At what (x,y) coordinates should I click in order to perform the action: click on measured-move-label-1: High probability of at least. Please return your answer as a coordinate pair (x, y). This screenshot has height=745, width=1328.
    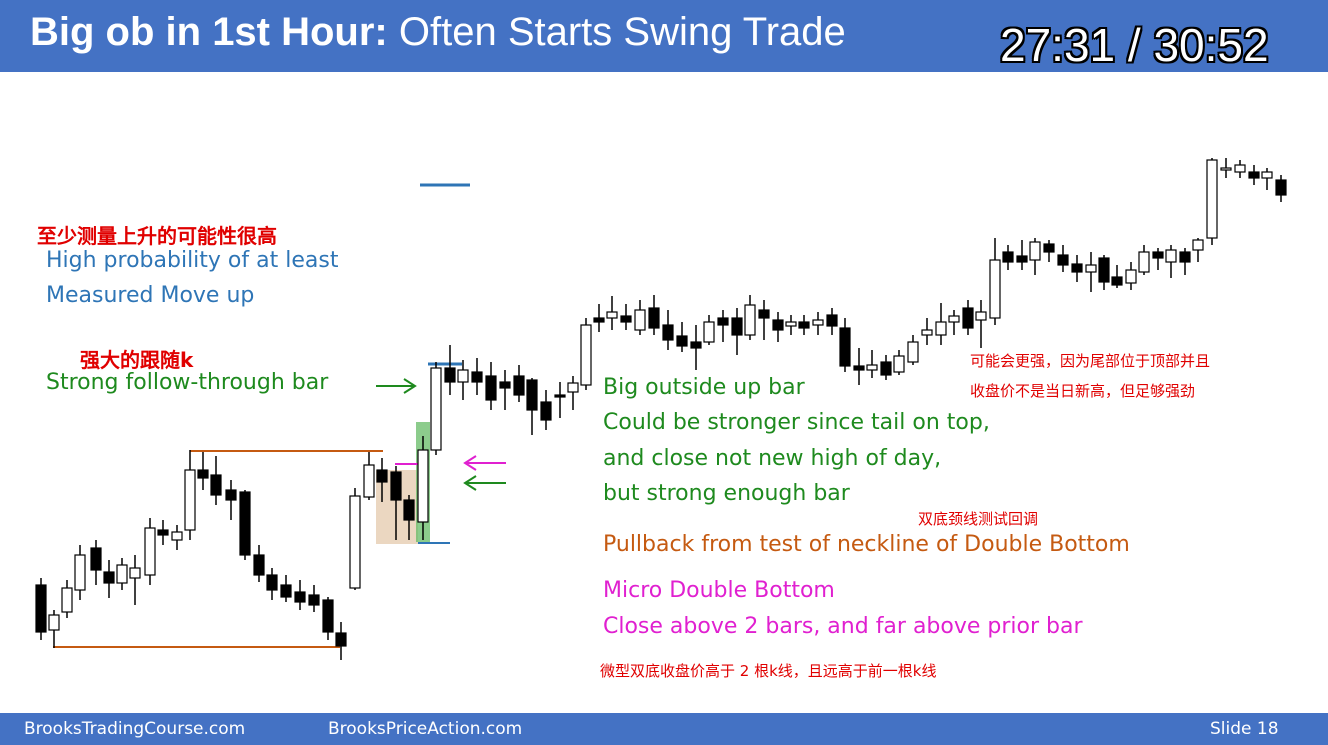
    Looking at the image, I should click on (192, 260).